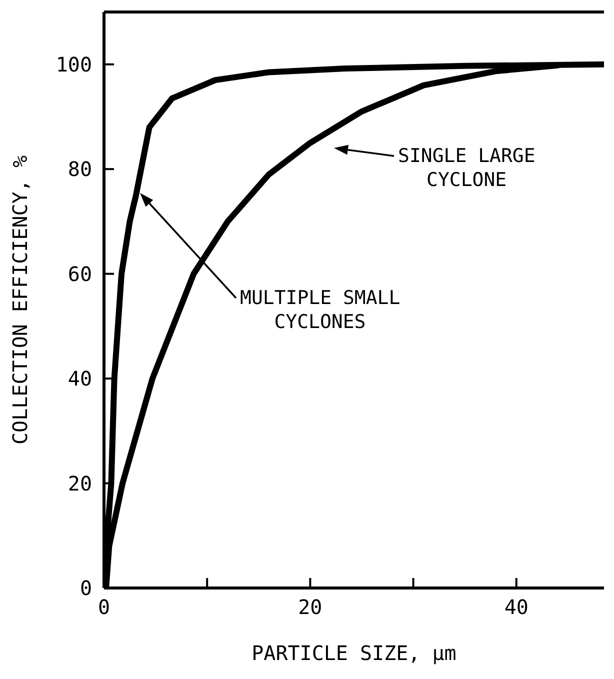  What do you see at coordinates (310, 607) in the screenshot?
I see `x-tick-label: 20` at bounding box center [310, 607].